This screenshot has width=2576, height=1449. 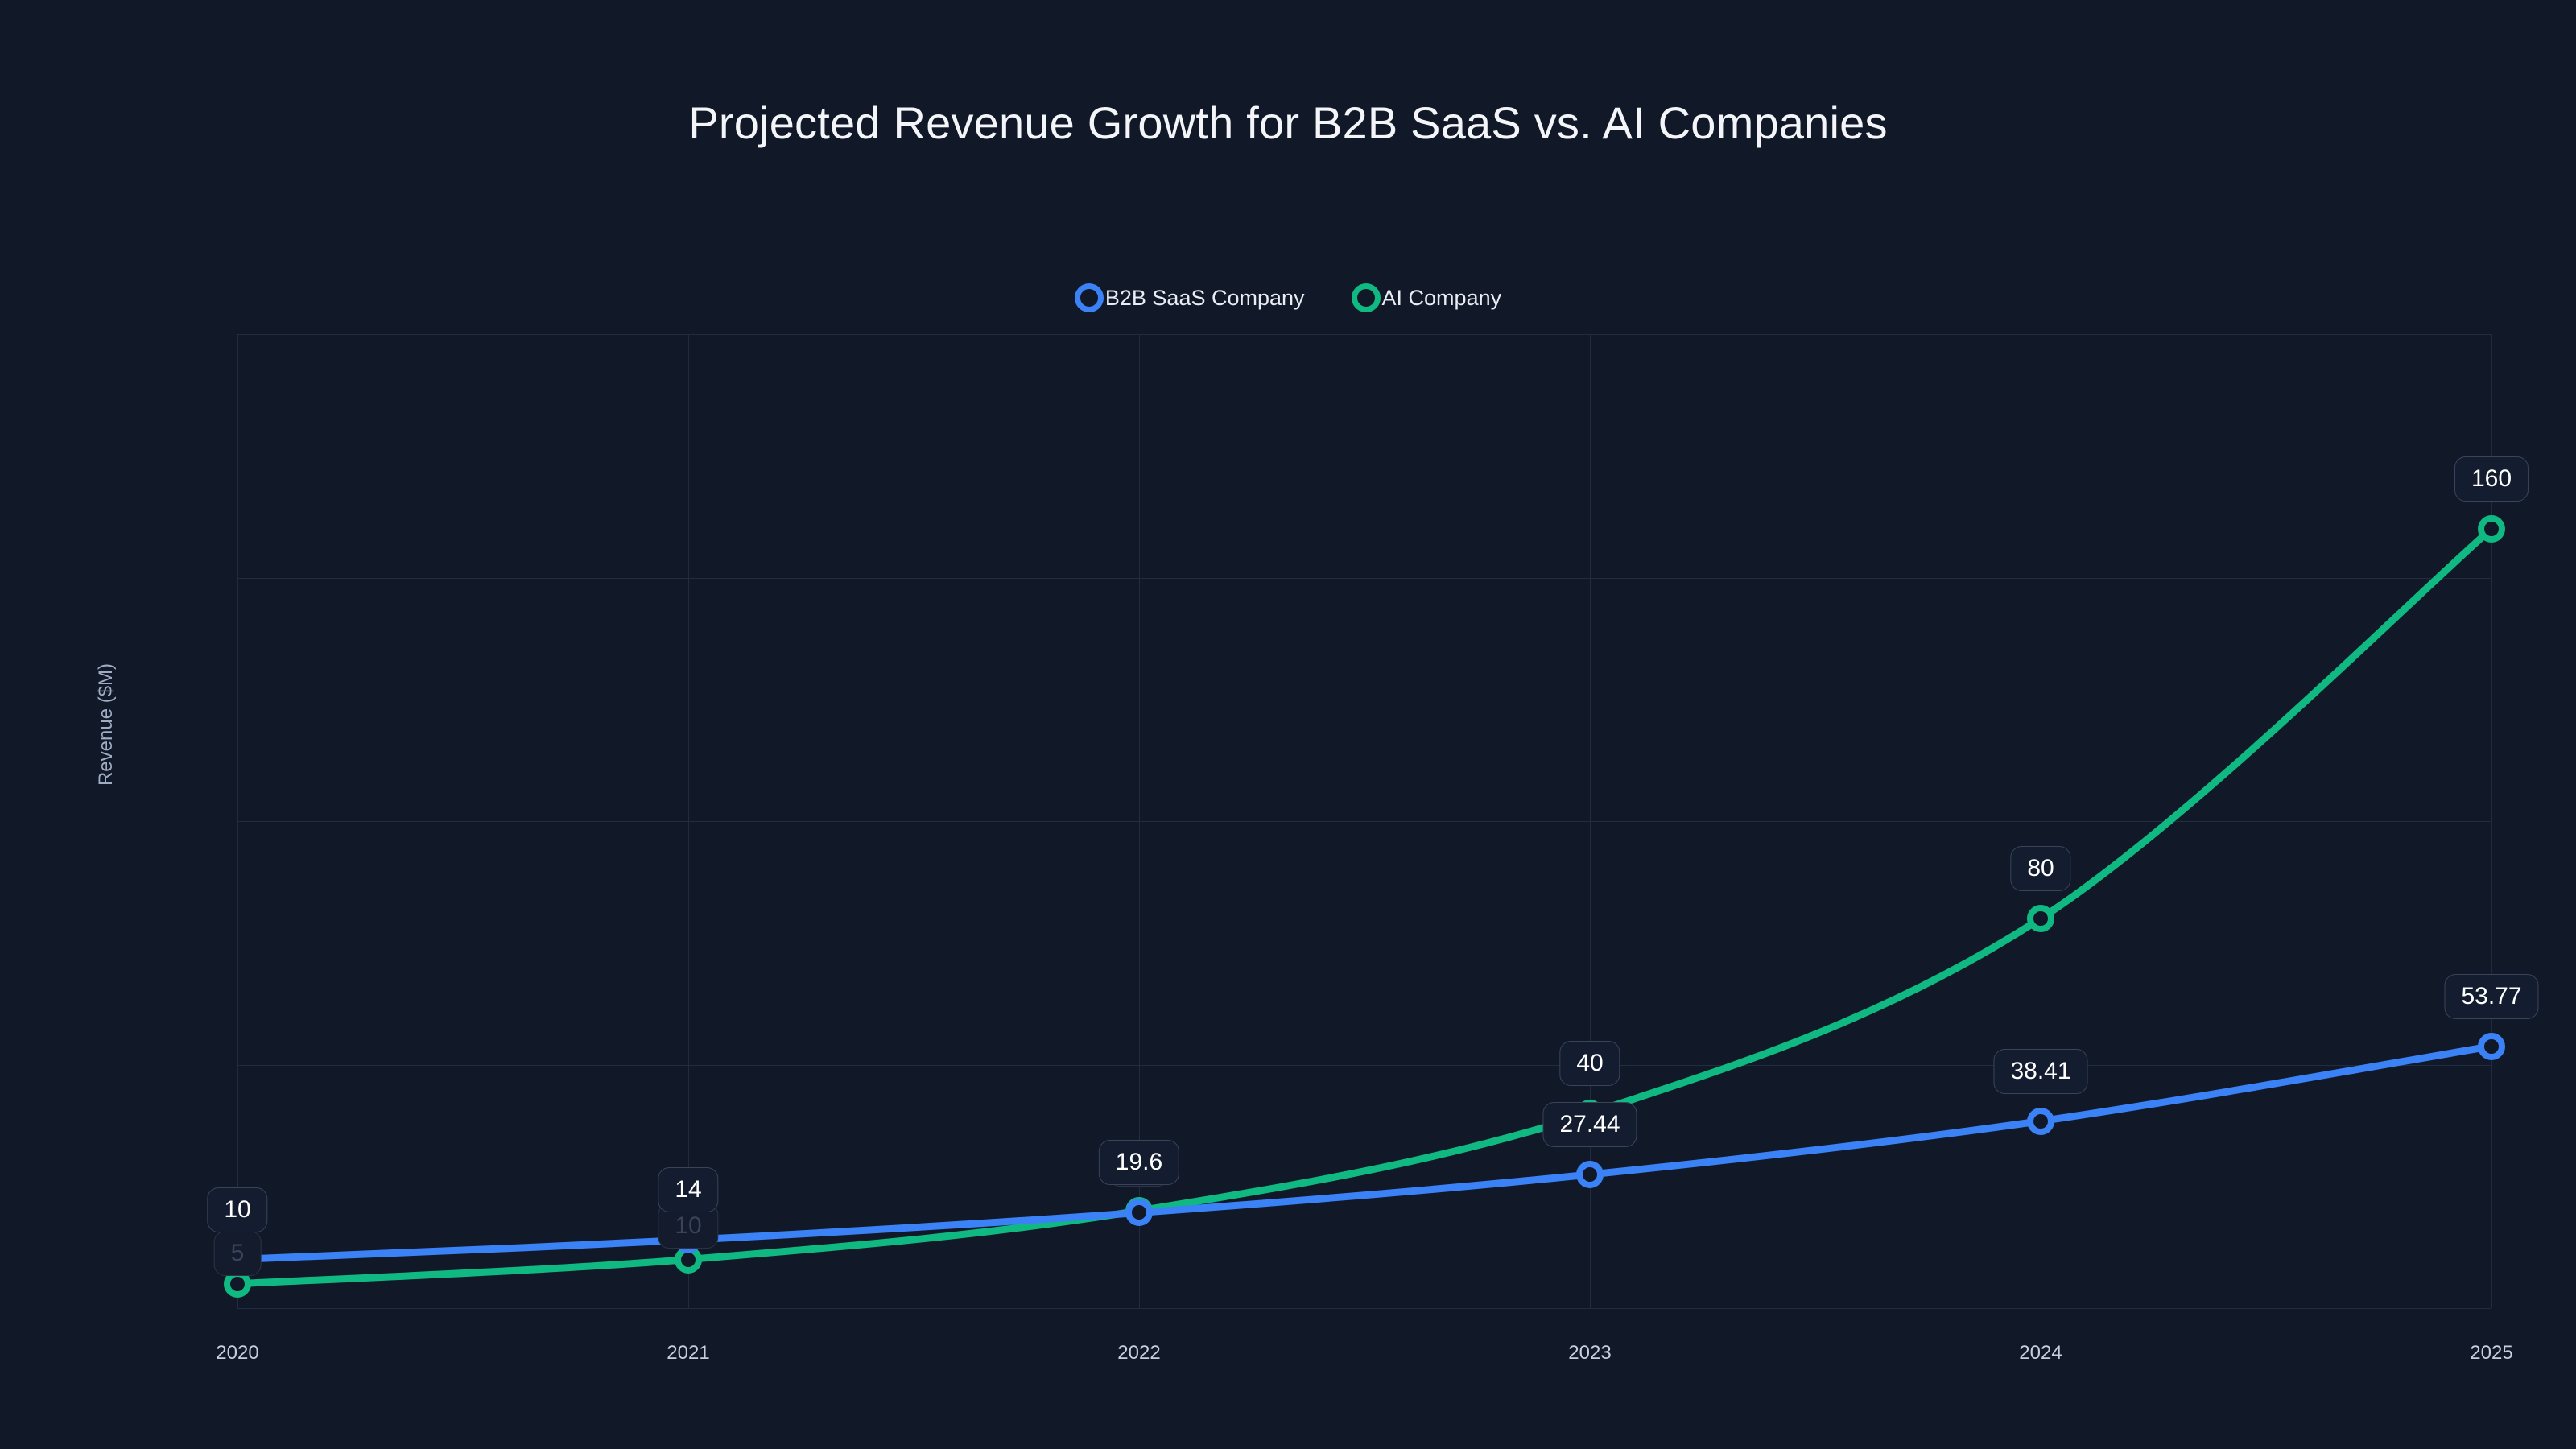 I want to click on x-axis-tick-label: 2024, so click(x=2040, y=1353).